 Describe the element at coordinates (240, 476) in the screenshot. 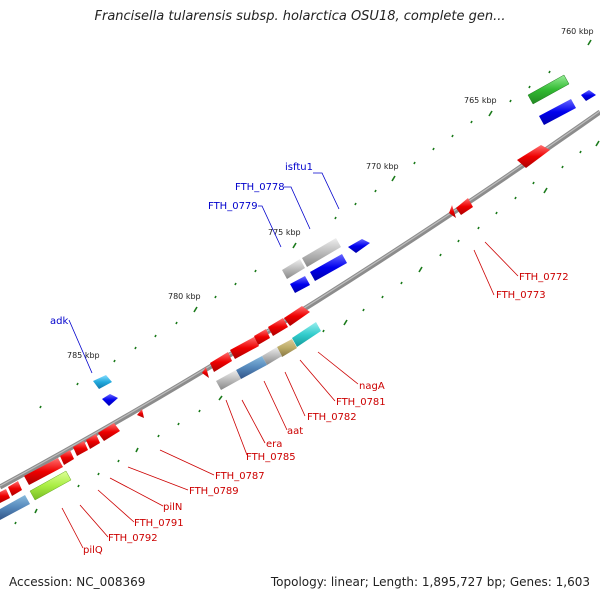

I see `gene-label-fth-0787: FTH_0787` at that location.